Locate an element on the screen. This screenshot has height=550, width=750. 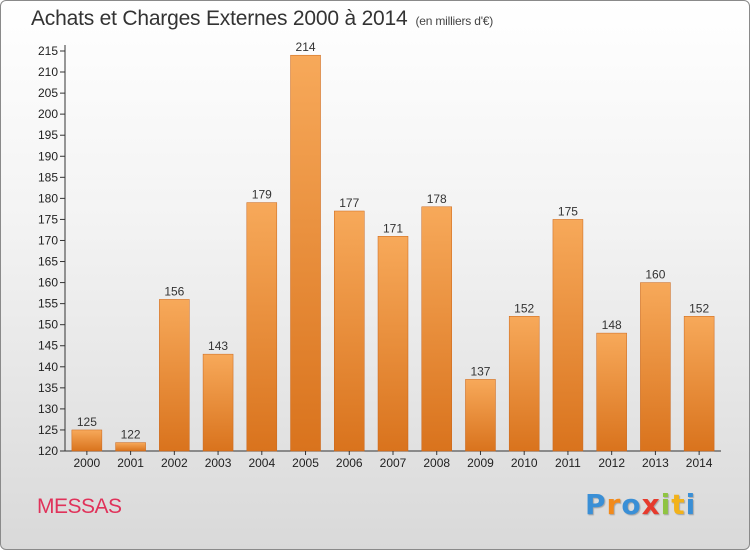
data-label-2011: 175 is located at coordinates (568, 211).